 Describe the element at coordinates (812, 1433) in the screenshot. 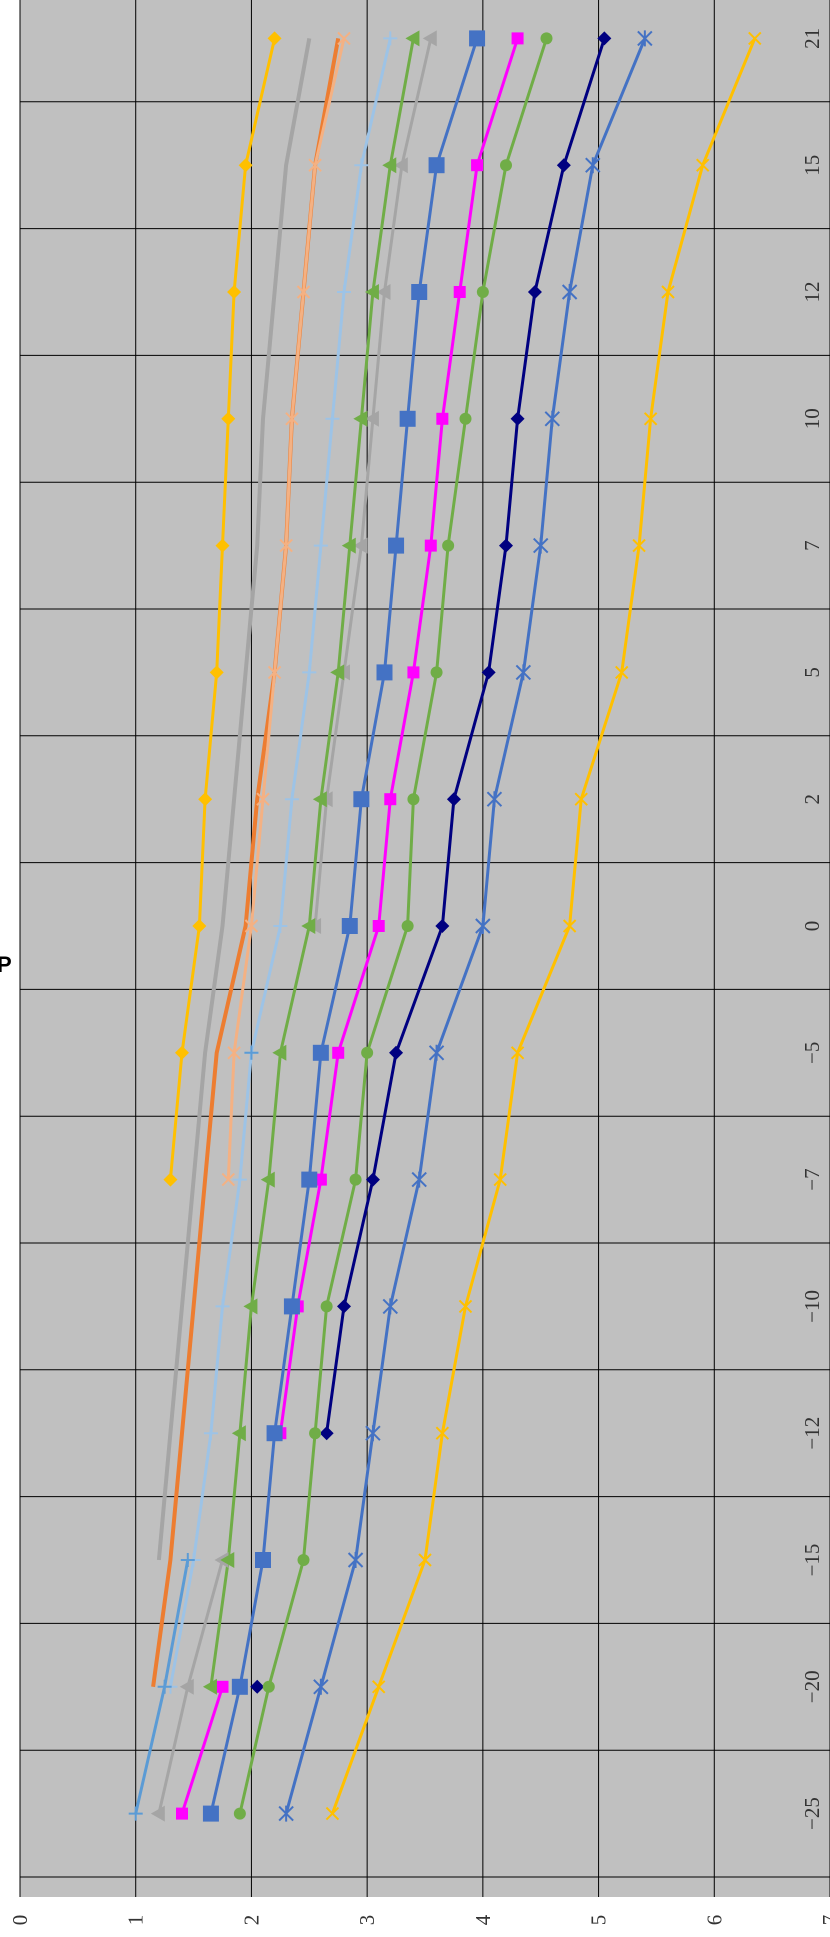

I see `x-tick-label: −12` at that location.